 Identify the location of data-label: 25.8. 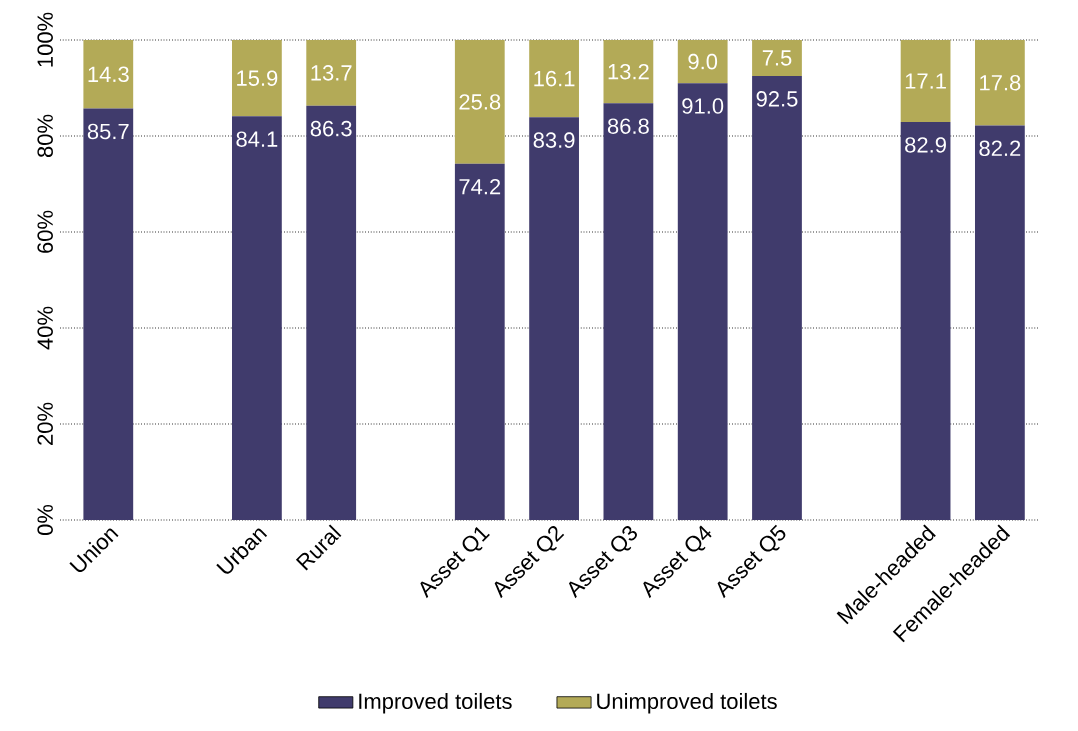
(480, 102).